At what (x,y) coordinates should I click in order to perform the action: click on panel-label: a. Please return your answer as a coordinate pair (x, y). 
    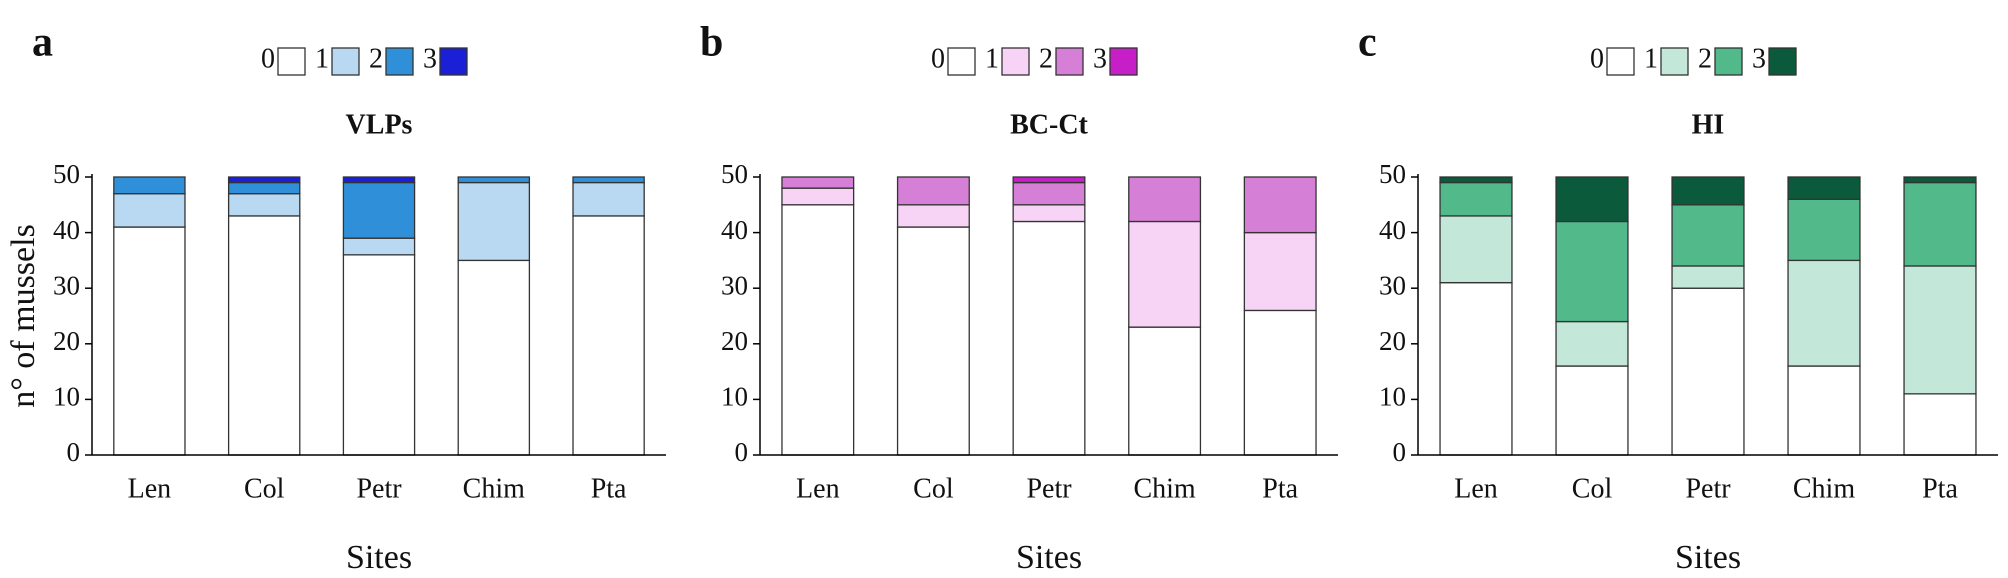
    Looking at the image, I should click on (42, 43).